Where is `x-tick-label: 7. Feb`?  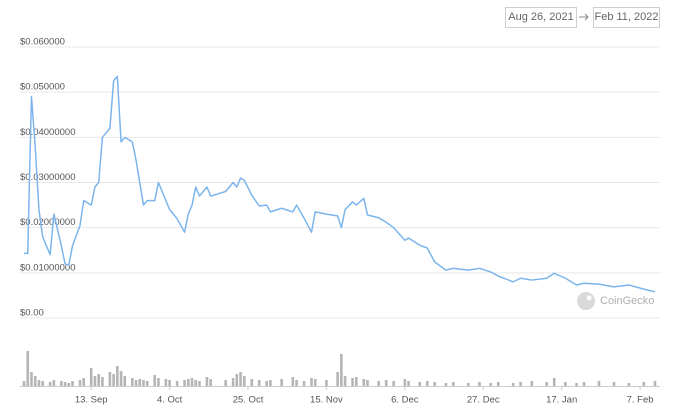
x-tick-label: 7. Feb is located at coordinates (640, 400).